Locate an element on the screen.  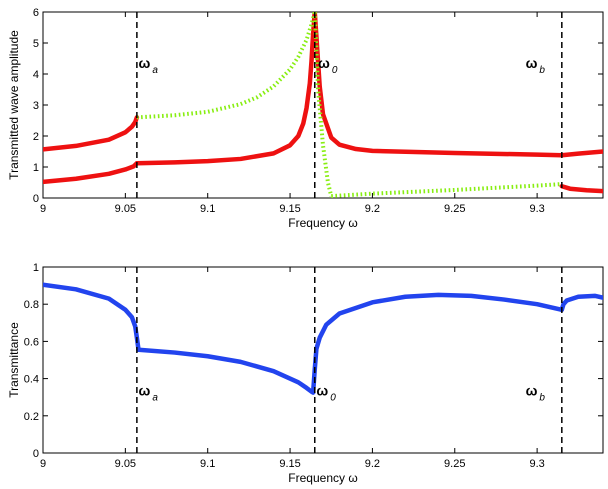
y-tick-label: 0.8 is located at coordinates (31, 305).